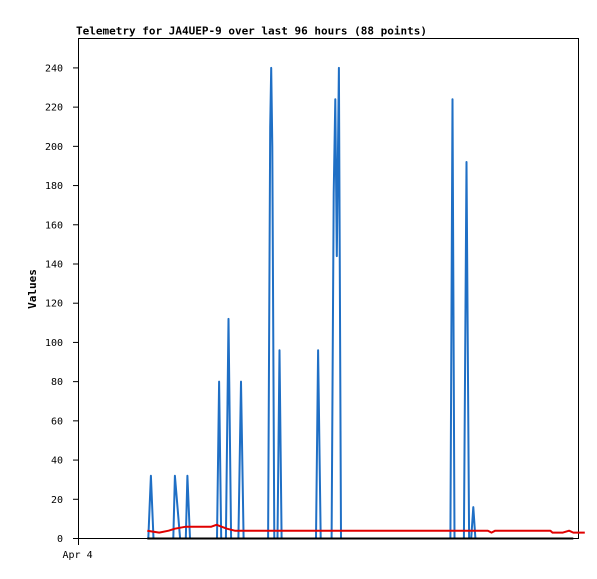 The width and height of the screenshot is (597, 579). What do you see at coordinates (57, 500) in the screenshot?
I see `y-tick-label: 20` at bounding box center [57, 500].